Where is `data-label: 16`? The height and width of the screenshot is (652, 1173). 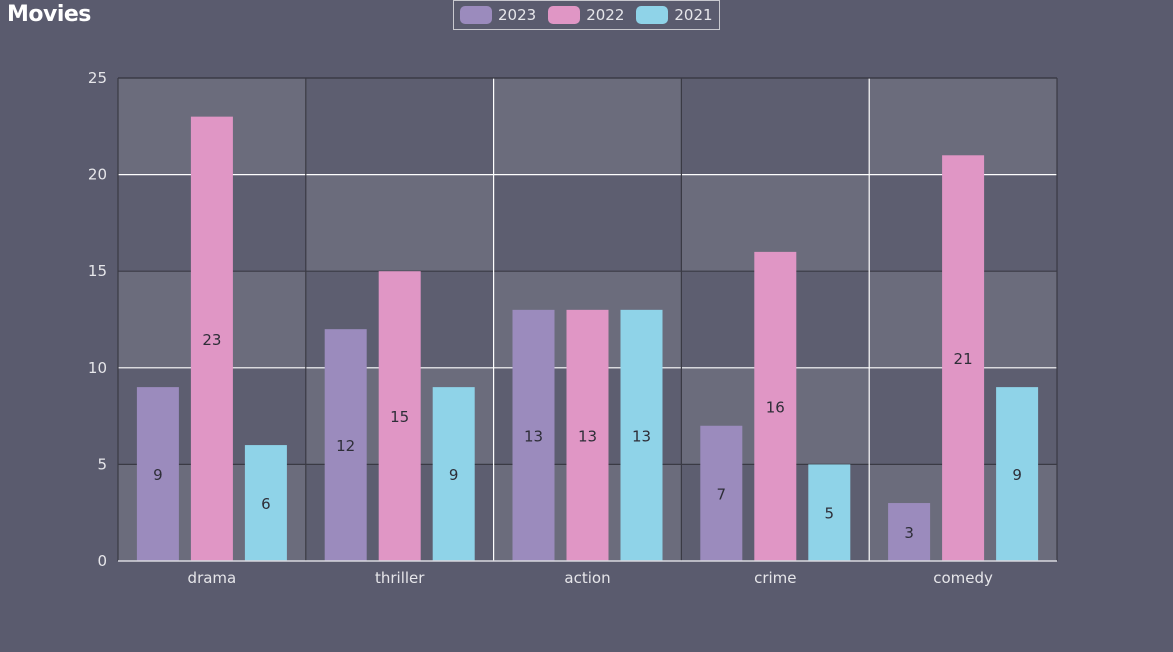 data-label: 16 is located at coordinates (775, 407).